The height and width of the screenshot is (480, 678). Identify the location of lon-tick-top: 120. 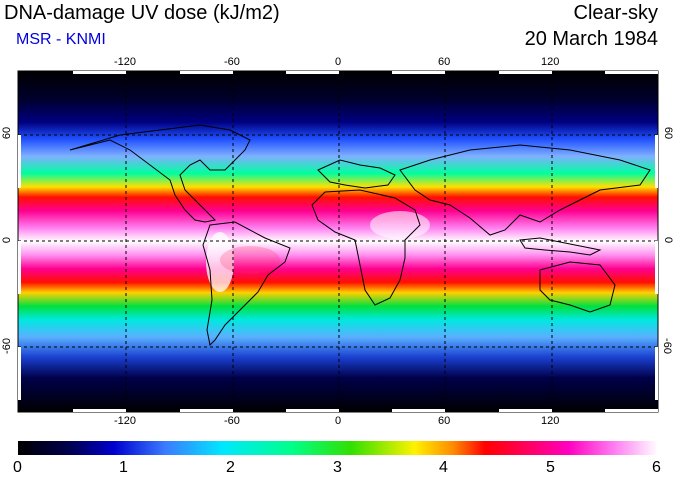
(550, 62).